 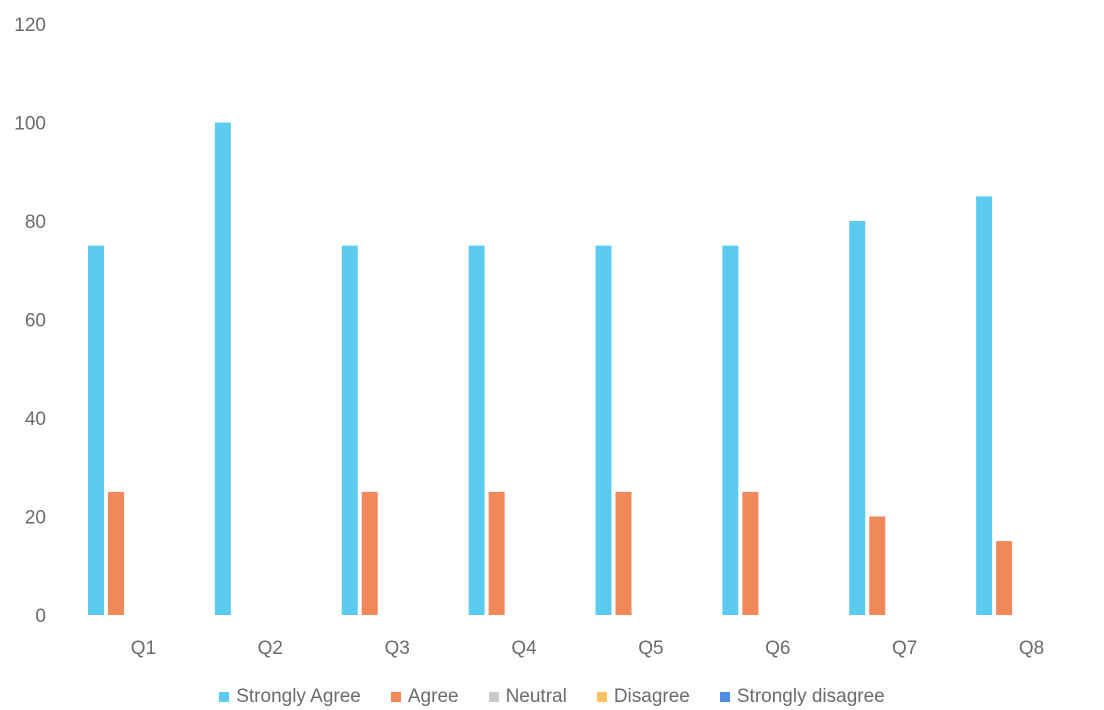 What do you see at coordinates (476, 430) in the screenshot?
I see `bar-strongly-agree-q4` at bounding box center [476, 430].